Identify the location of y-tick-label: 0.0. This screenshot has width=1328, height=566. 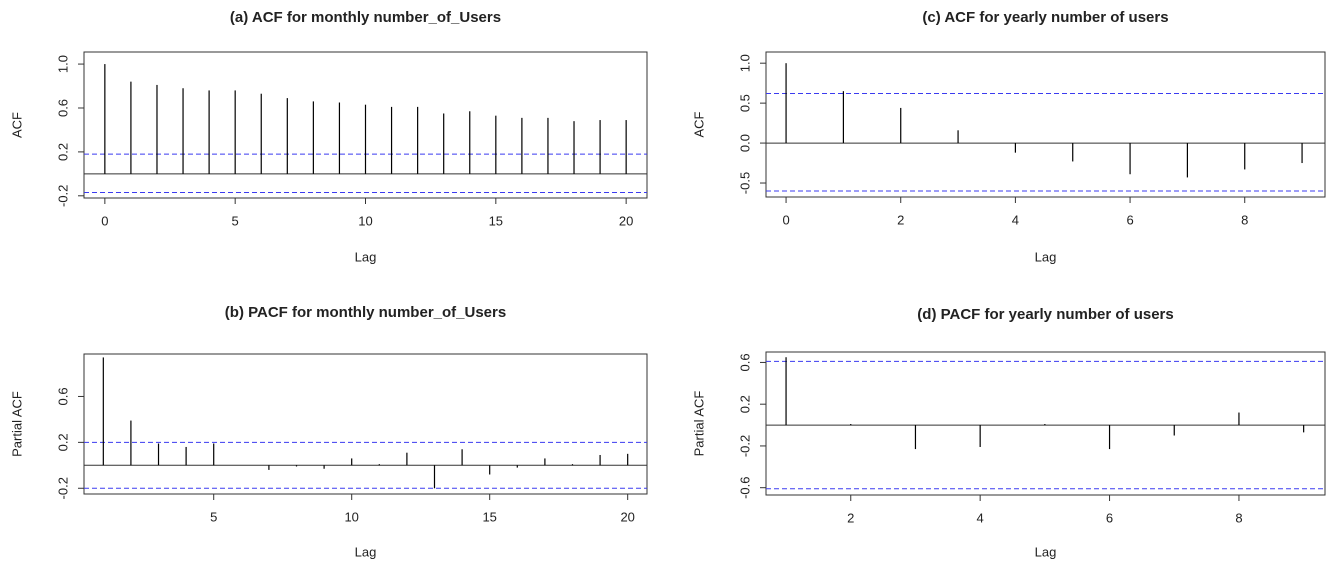
(744, 143).